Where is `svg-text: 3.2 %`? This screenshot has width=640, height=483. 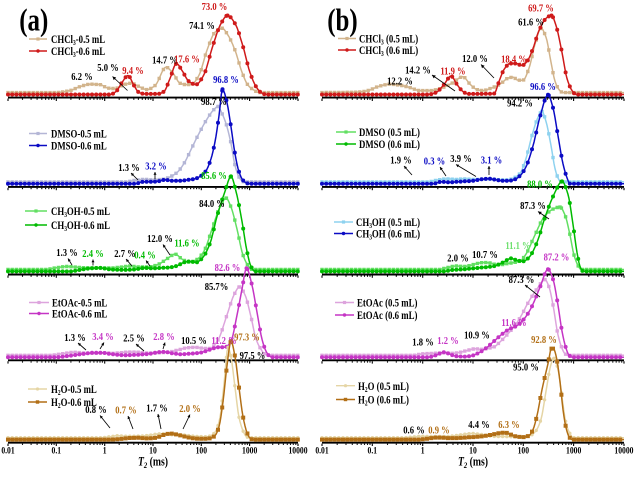 svg-text: 3.2 % is located at coordinates (155, 167).